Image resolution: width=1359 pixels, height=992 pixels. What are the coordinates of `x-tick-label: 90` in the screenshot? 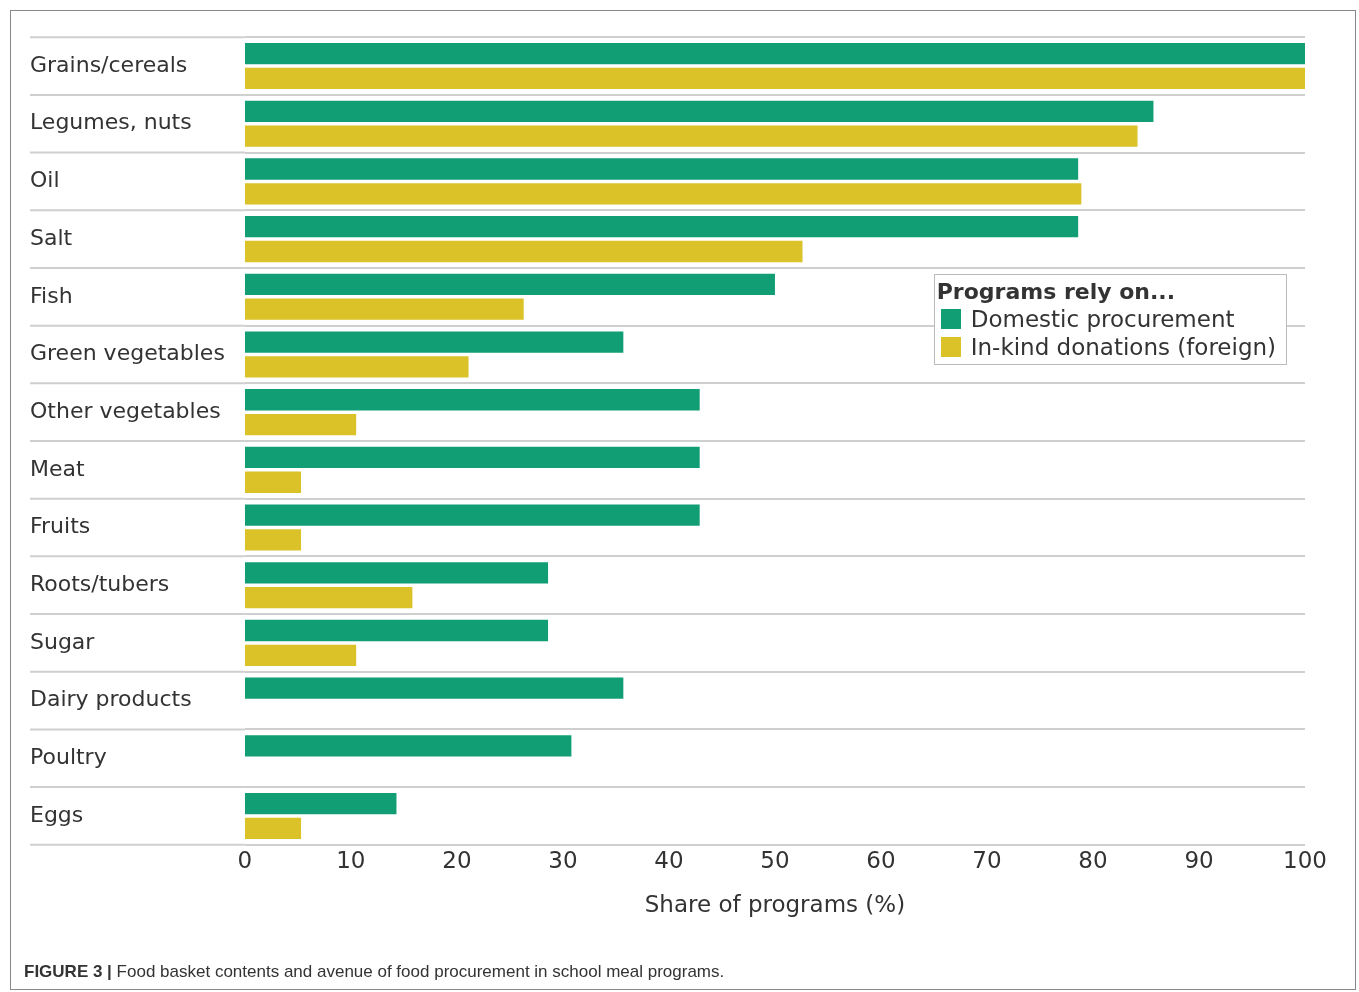 It's located at (1199, 859).